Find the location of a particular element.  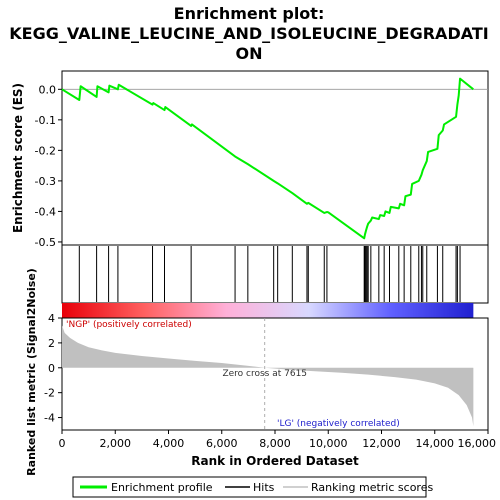

x-tick-label: 10,000 is located at coordinates (328, 443).